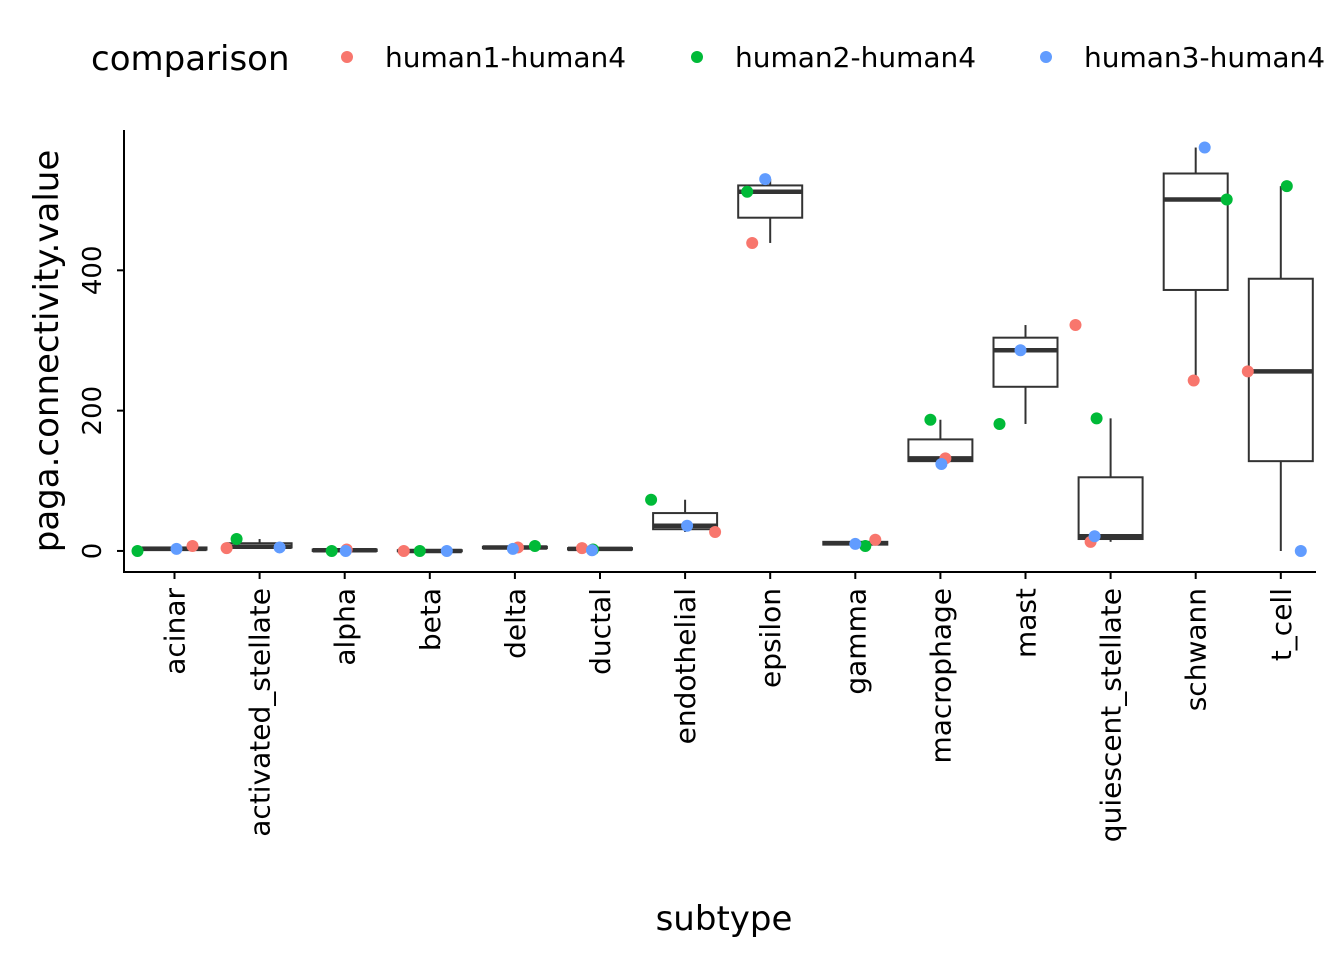  Describe the element at coordinates (1196, 649) in the screenshot. I see `x-tick-label: schwann` at that location.